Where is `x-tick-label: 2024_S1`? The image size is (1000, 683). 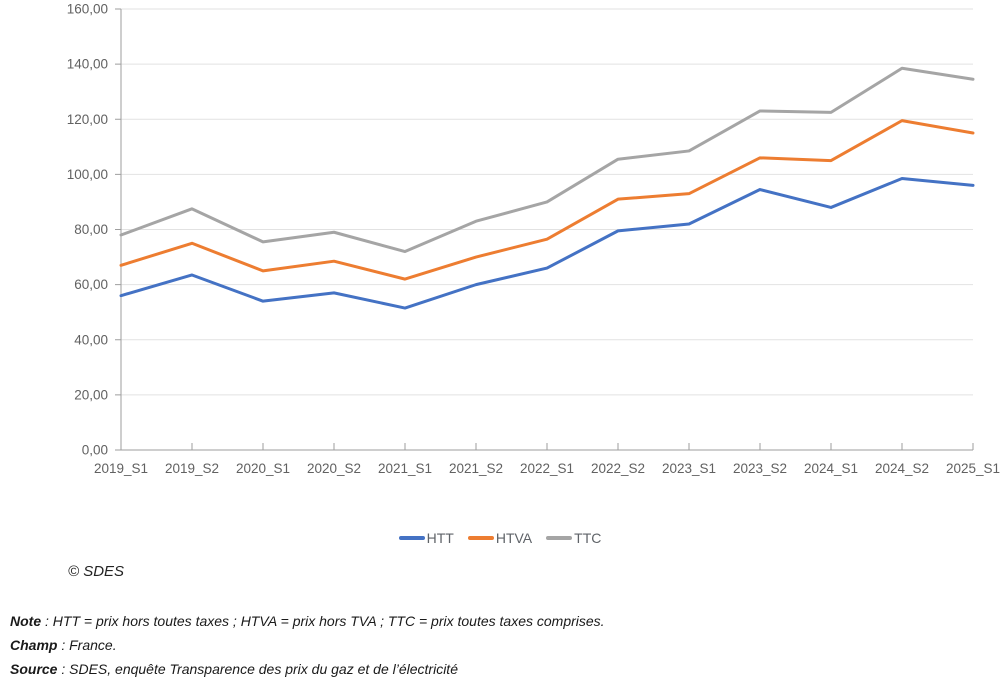 x-tick-label: 2024_S1 is located at coordinates (831, 468).